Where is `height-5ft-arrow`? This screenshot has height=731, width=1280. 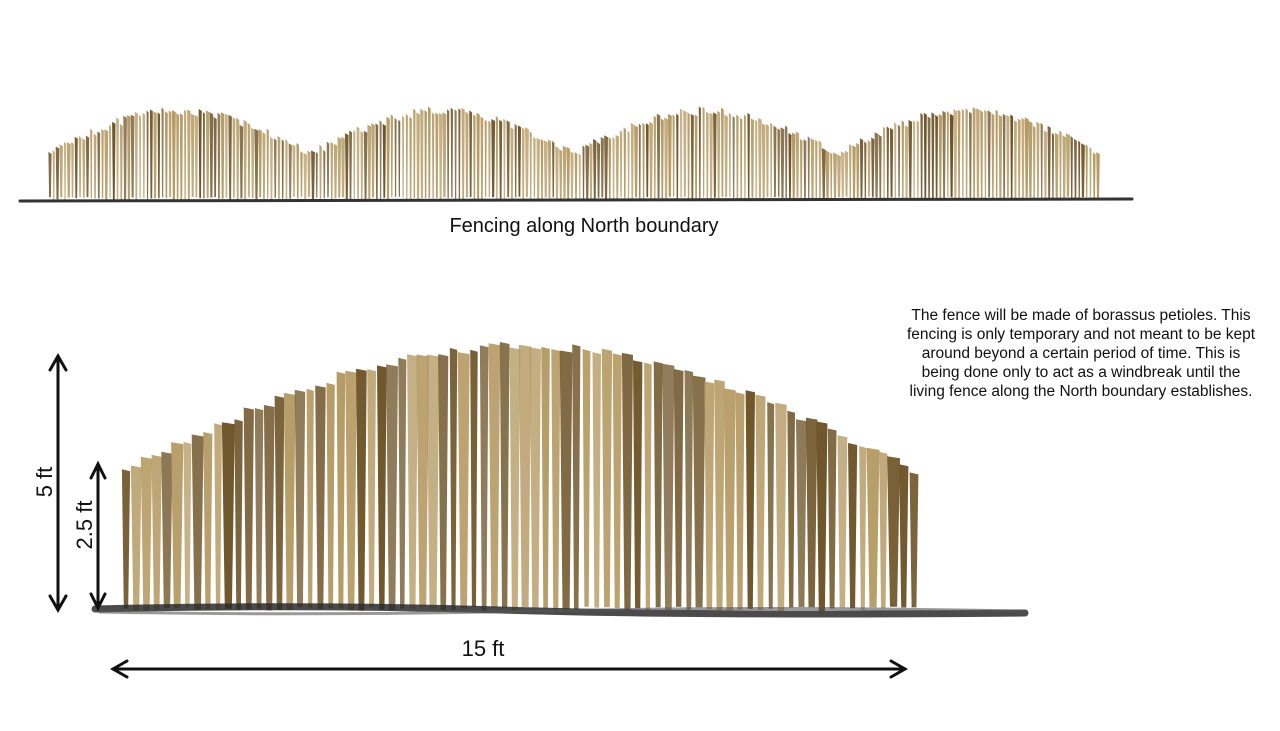 height-5ft-arrow is located at coordinates (58, 483).